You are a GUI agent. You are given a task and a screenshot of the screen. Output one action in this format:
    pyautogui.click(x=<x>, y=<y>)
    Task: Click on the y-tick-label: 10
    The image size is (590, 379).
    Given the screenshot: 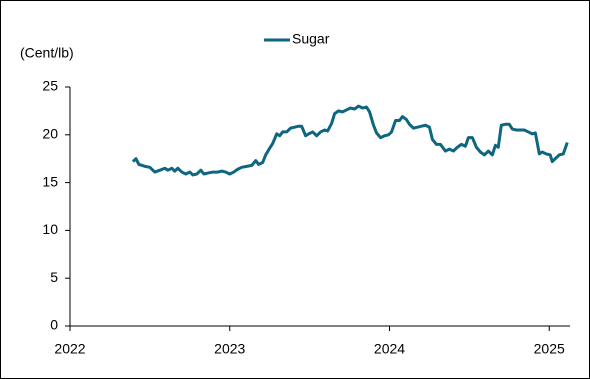 What is the action you would take?
    pyautogui.click(x=50, y=229)
    